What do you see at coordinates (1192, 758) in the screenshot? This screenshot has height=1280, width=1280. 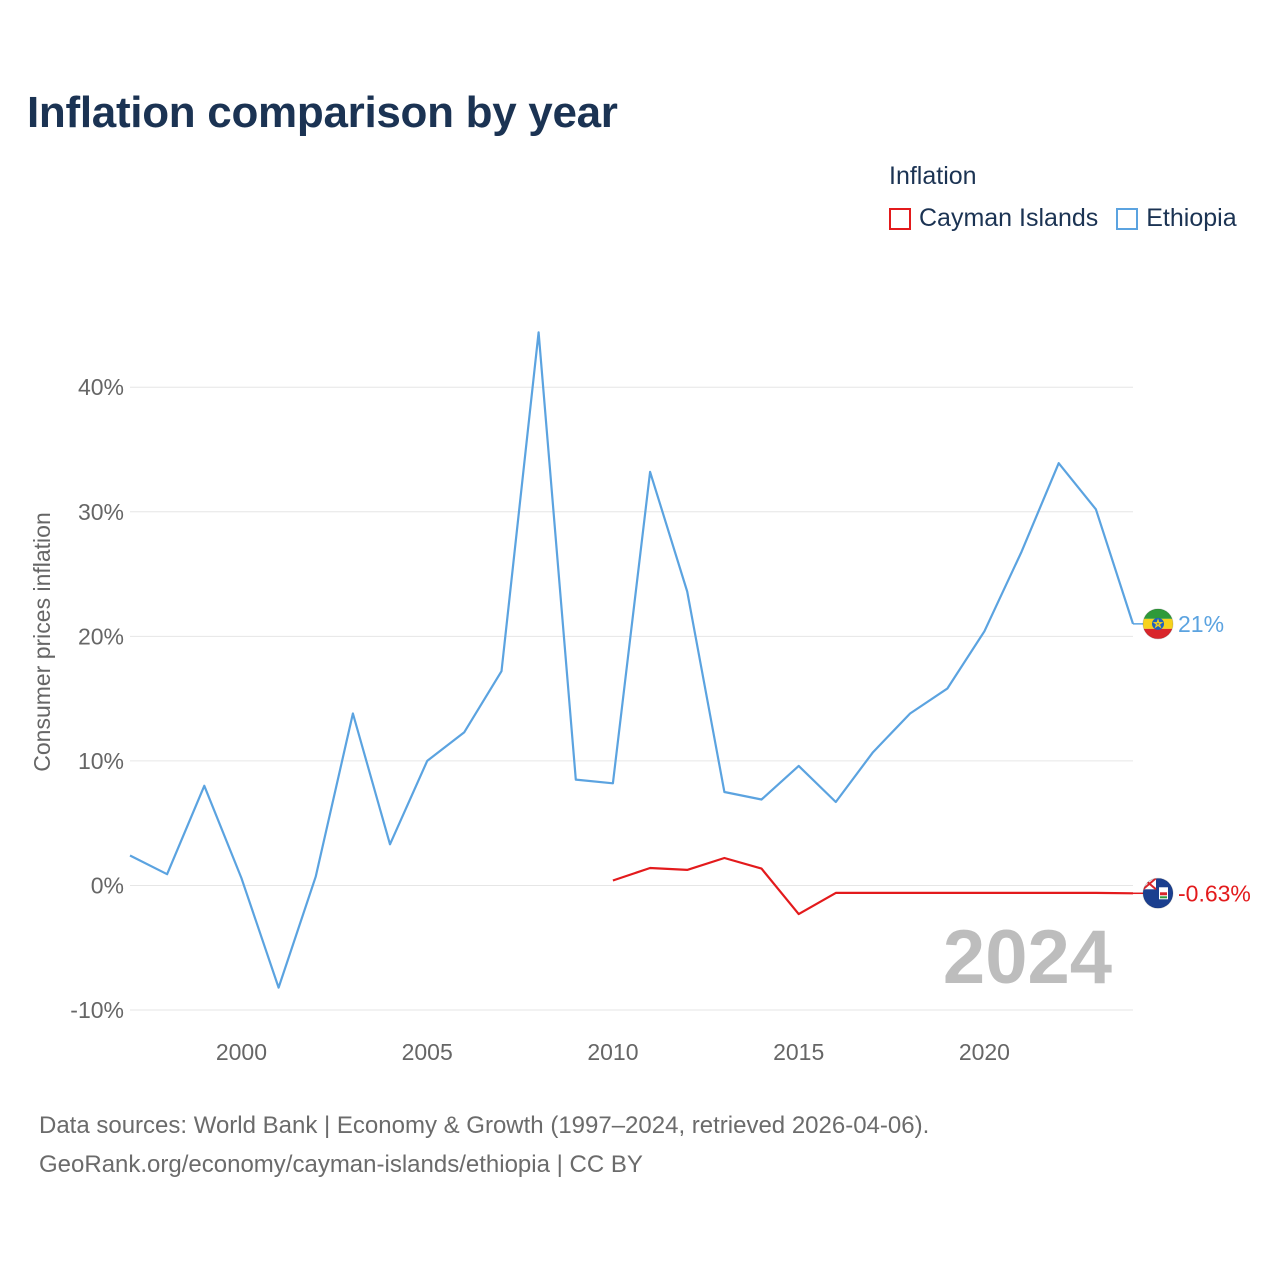 I see `end-markers: -0.63% 21%` at bounding box center [1192, 758].